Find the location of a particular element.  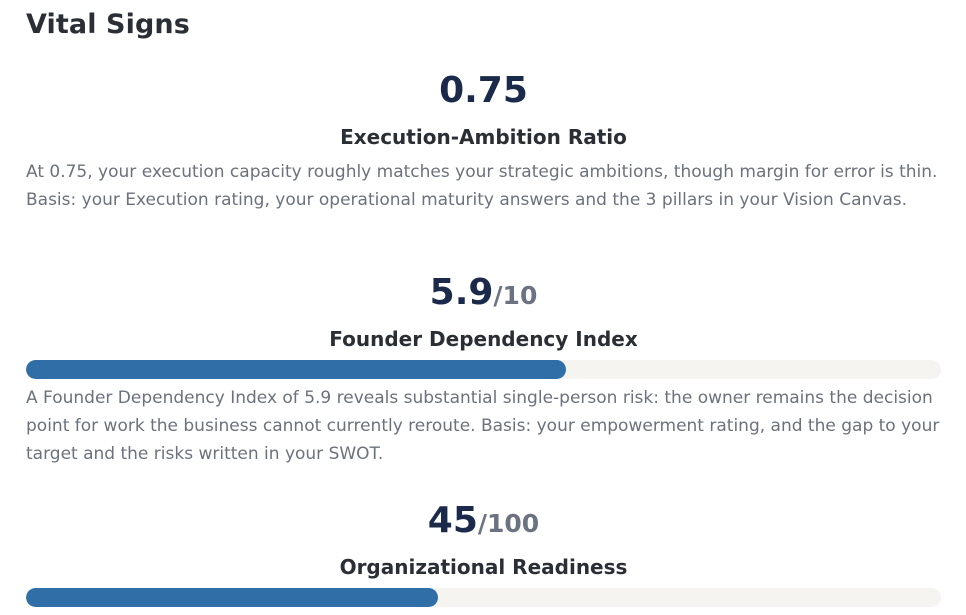

metric-value: 5.9/10 is located at coordinates (483, 293).